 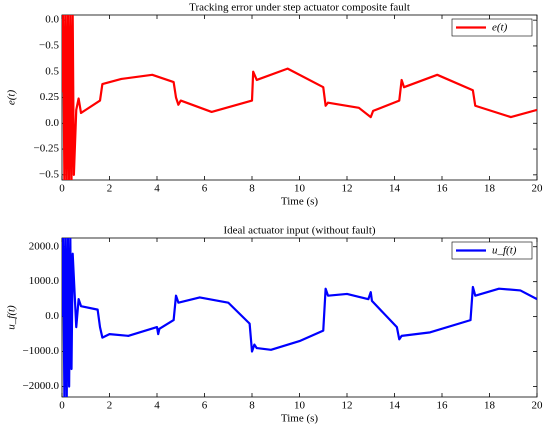 What do you see at coordinates (12, 98) in the screenshot?
I see `y-axis-label: e(t)` at bounding box center [12, 98].